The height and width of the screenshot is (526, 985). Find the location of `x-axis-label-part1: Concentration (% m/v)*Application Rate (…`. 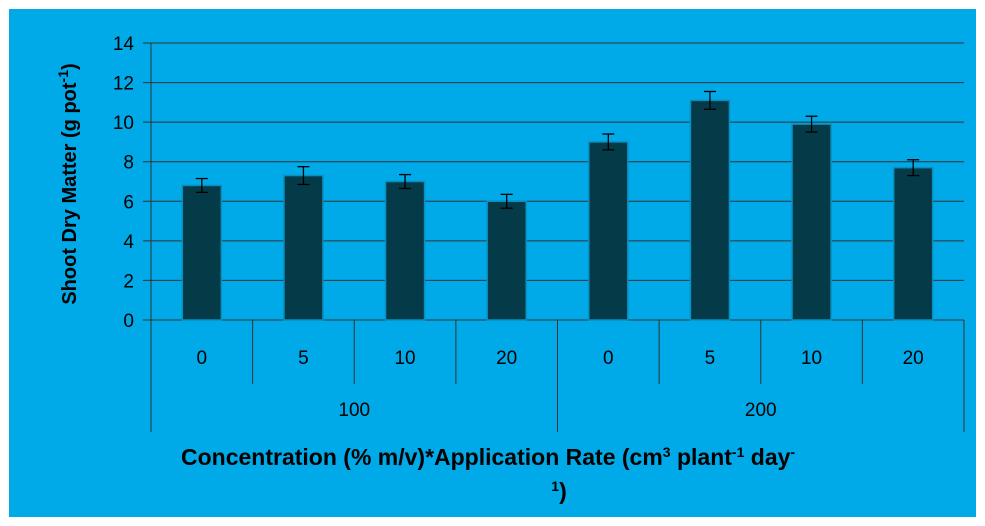

x-axis-label-part1: Concentration (% m/v)*Application Rate (… is located at coordinates (422, 457).